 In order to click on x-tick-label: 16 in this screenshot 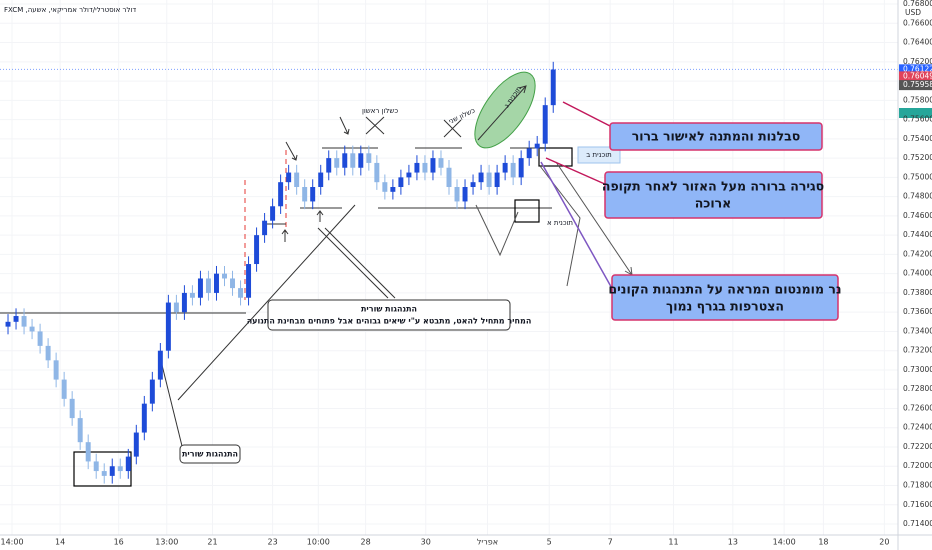, I will do `click(119, 542)`.